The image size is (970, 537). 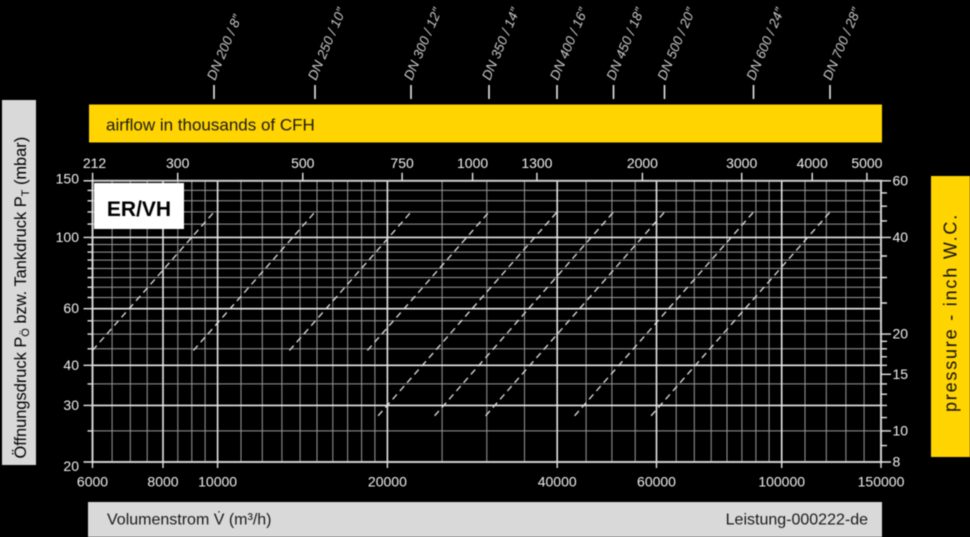 I want to click on svg-text: 15, so click(x=901, y=374).